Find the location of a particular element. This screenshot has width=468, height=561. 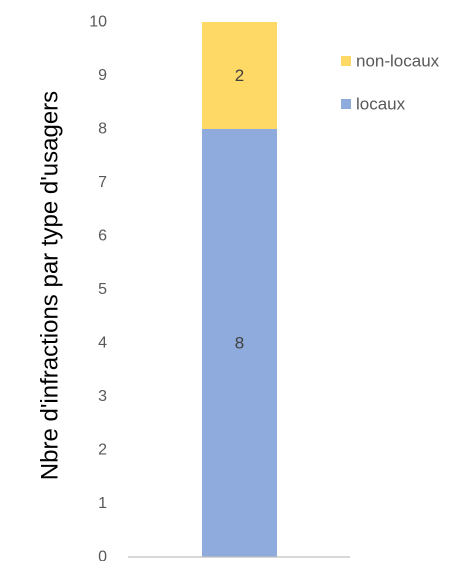

legend-label-locaux: locaux is located at coordinates (381, 104).